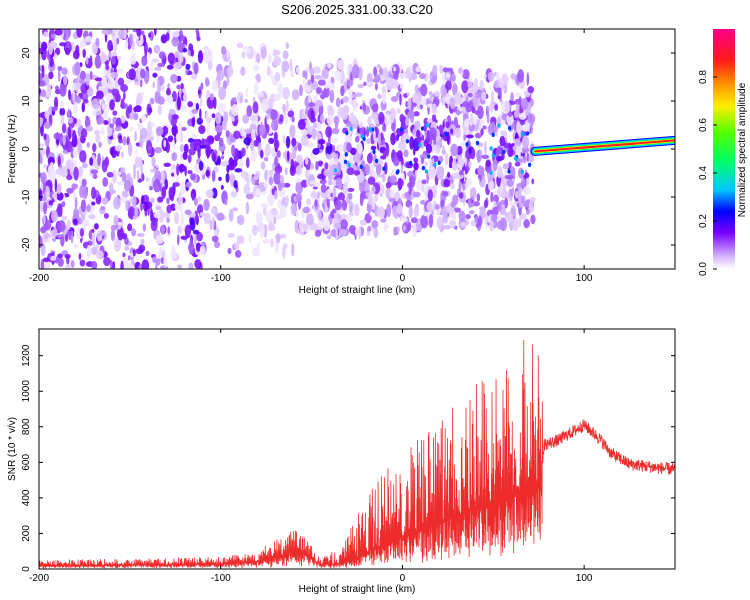 The width and height of the screenshot is (750, 600). I want to click on snr-xtick-label: -100, so click(221, 578).